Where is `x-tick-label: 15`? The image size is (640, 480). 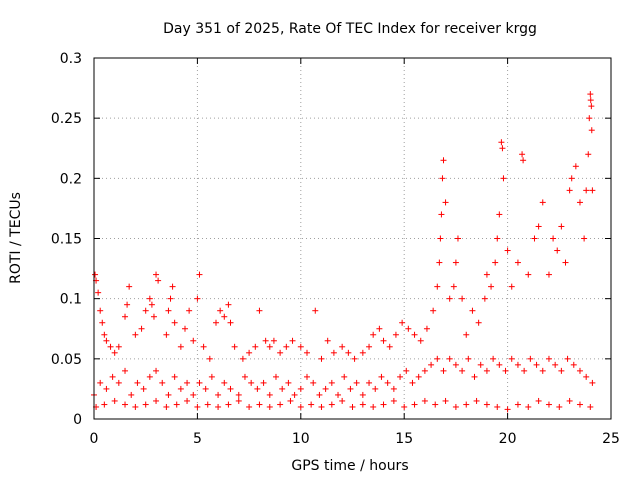
x-tick-label: 15 is located at coordinates (404, 439).